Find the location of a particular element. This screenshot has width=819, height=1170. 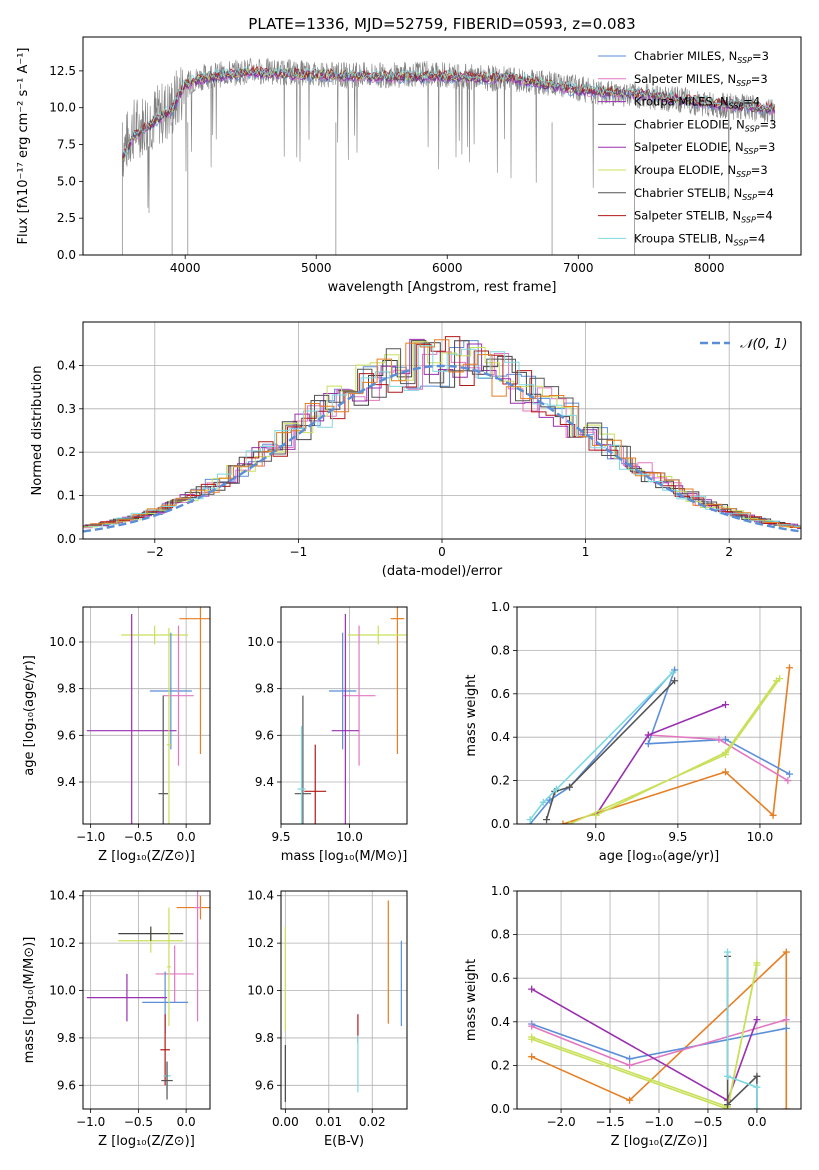

y-tick-label: 9.4 is located at coordinates (264, 782).